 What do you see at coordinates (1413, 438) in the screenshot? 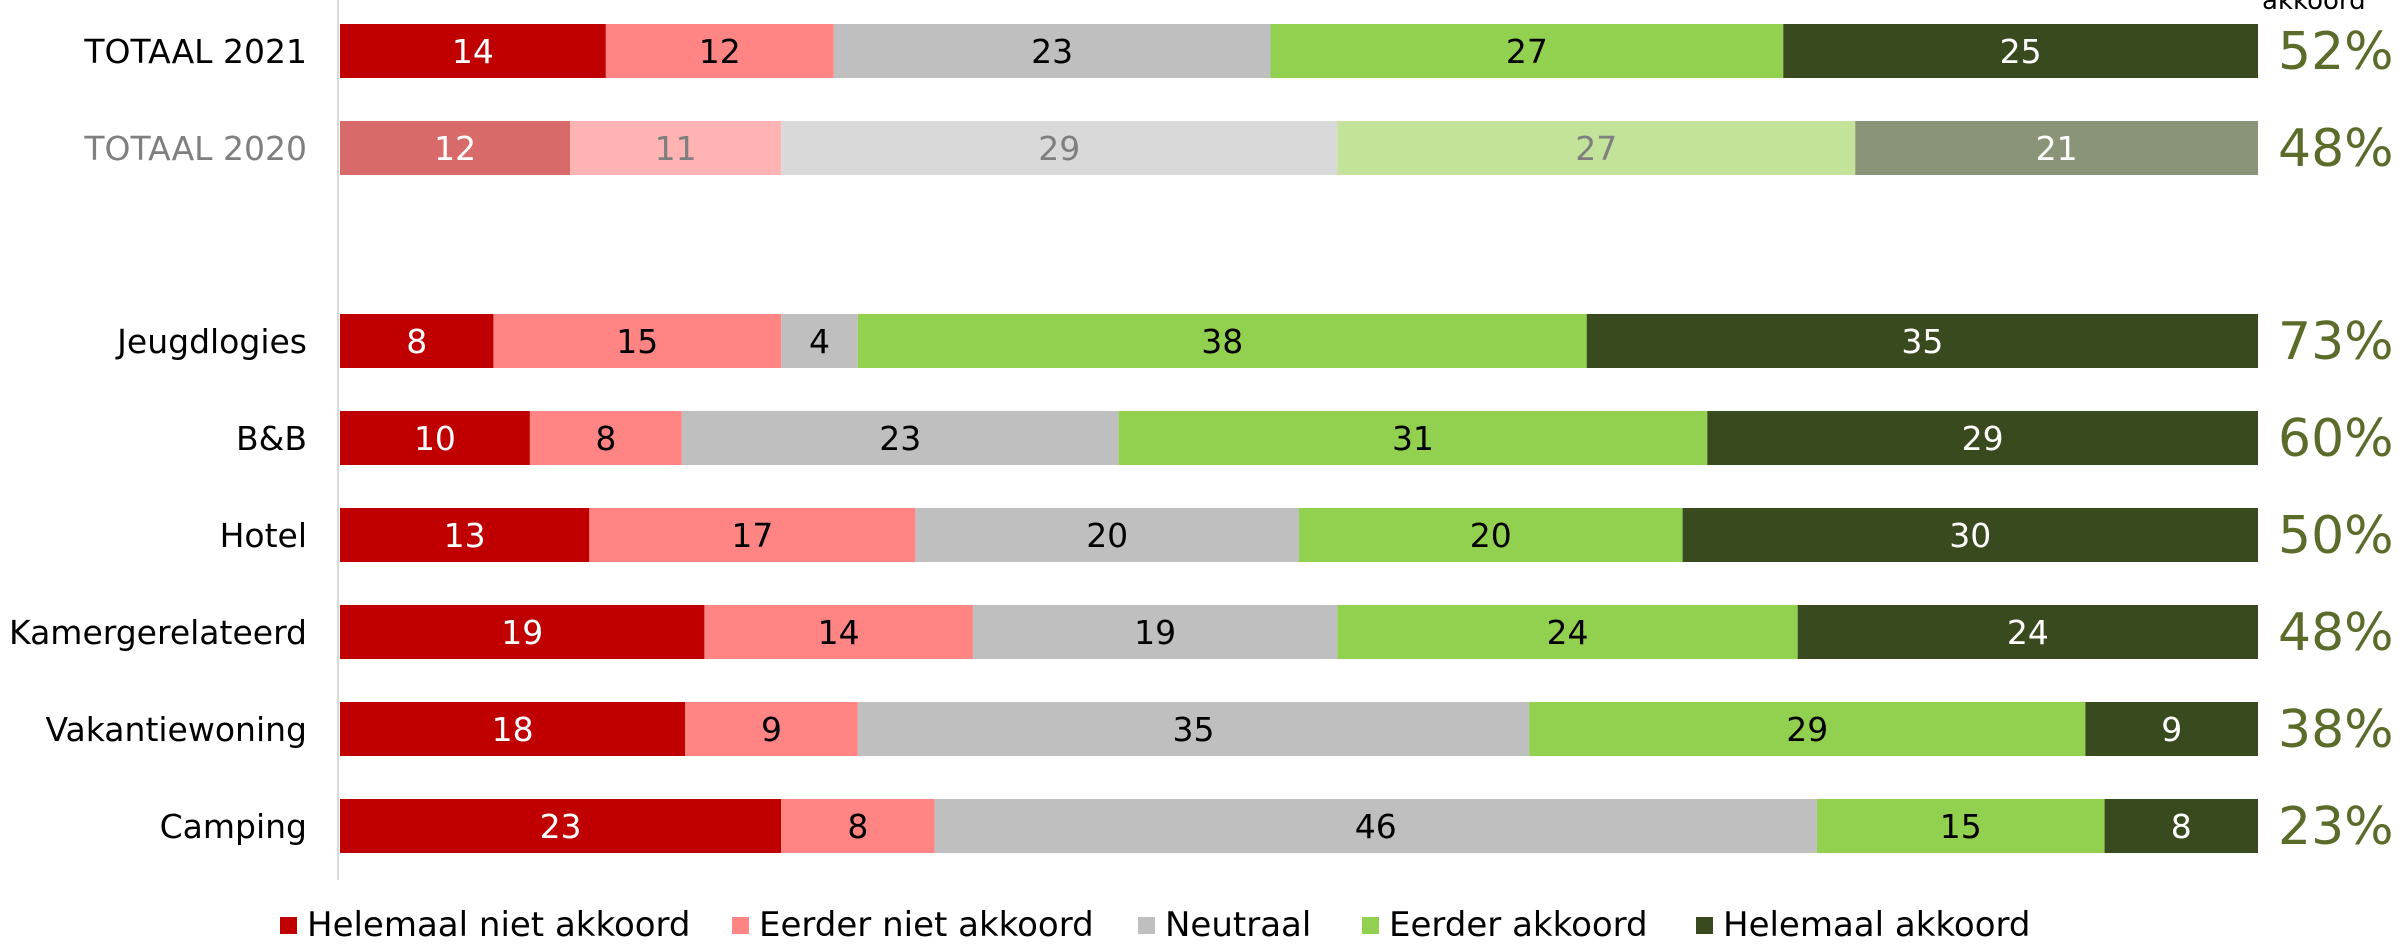
I see `data-label-bandb-eerder-akkoord: 31` at bounding box center [1413, 438].